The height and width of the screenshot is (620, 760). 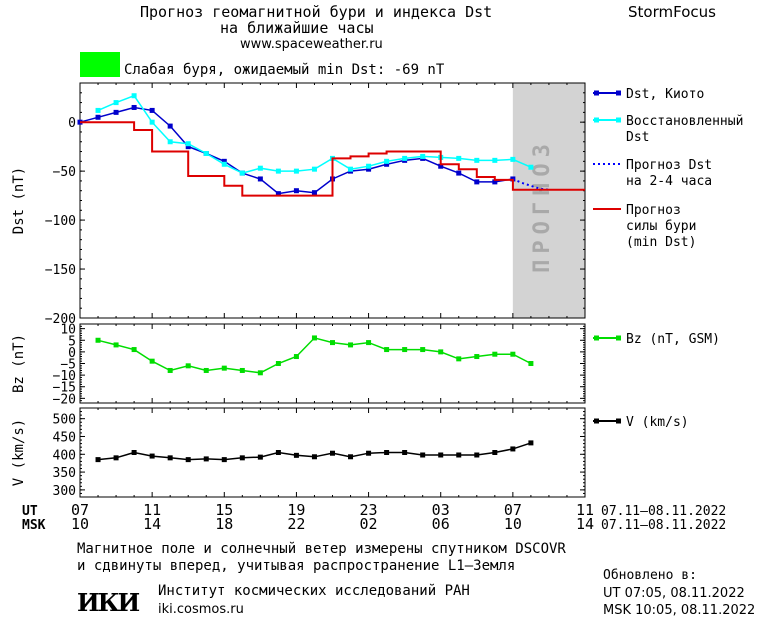 What do you see at coordinates (316, 12) in the screenshot?
I see `chart-title: Прогноз геомагнитной бури и индекса Dst` at bounding box center [316, 12].